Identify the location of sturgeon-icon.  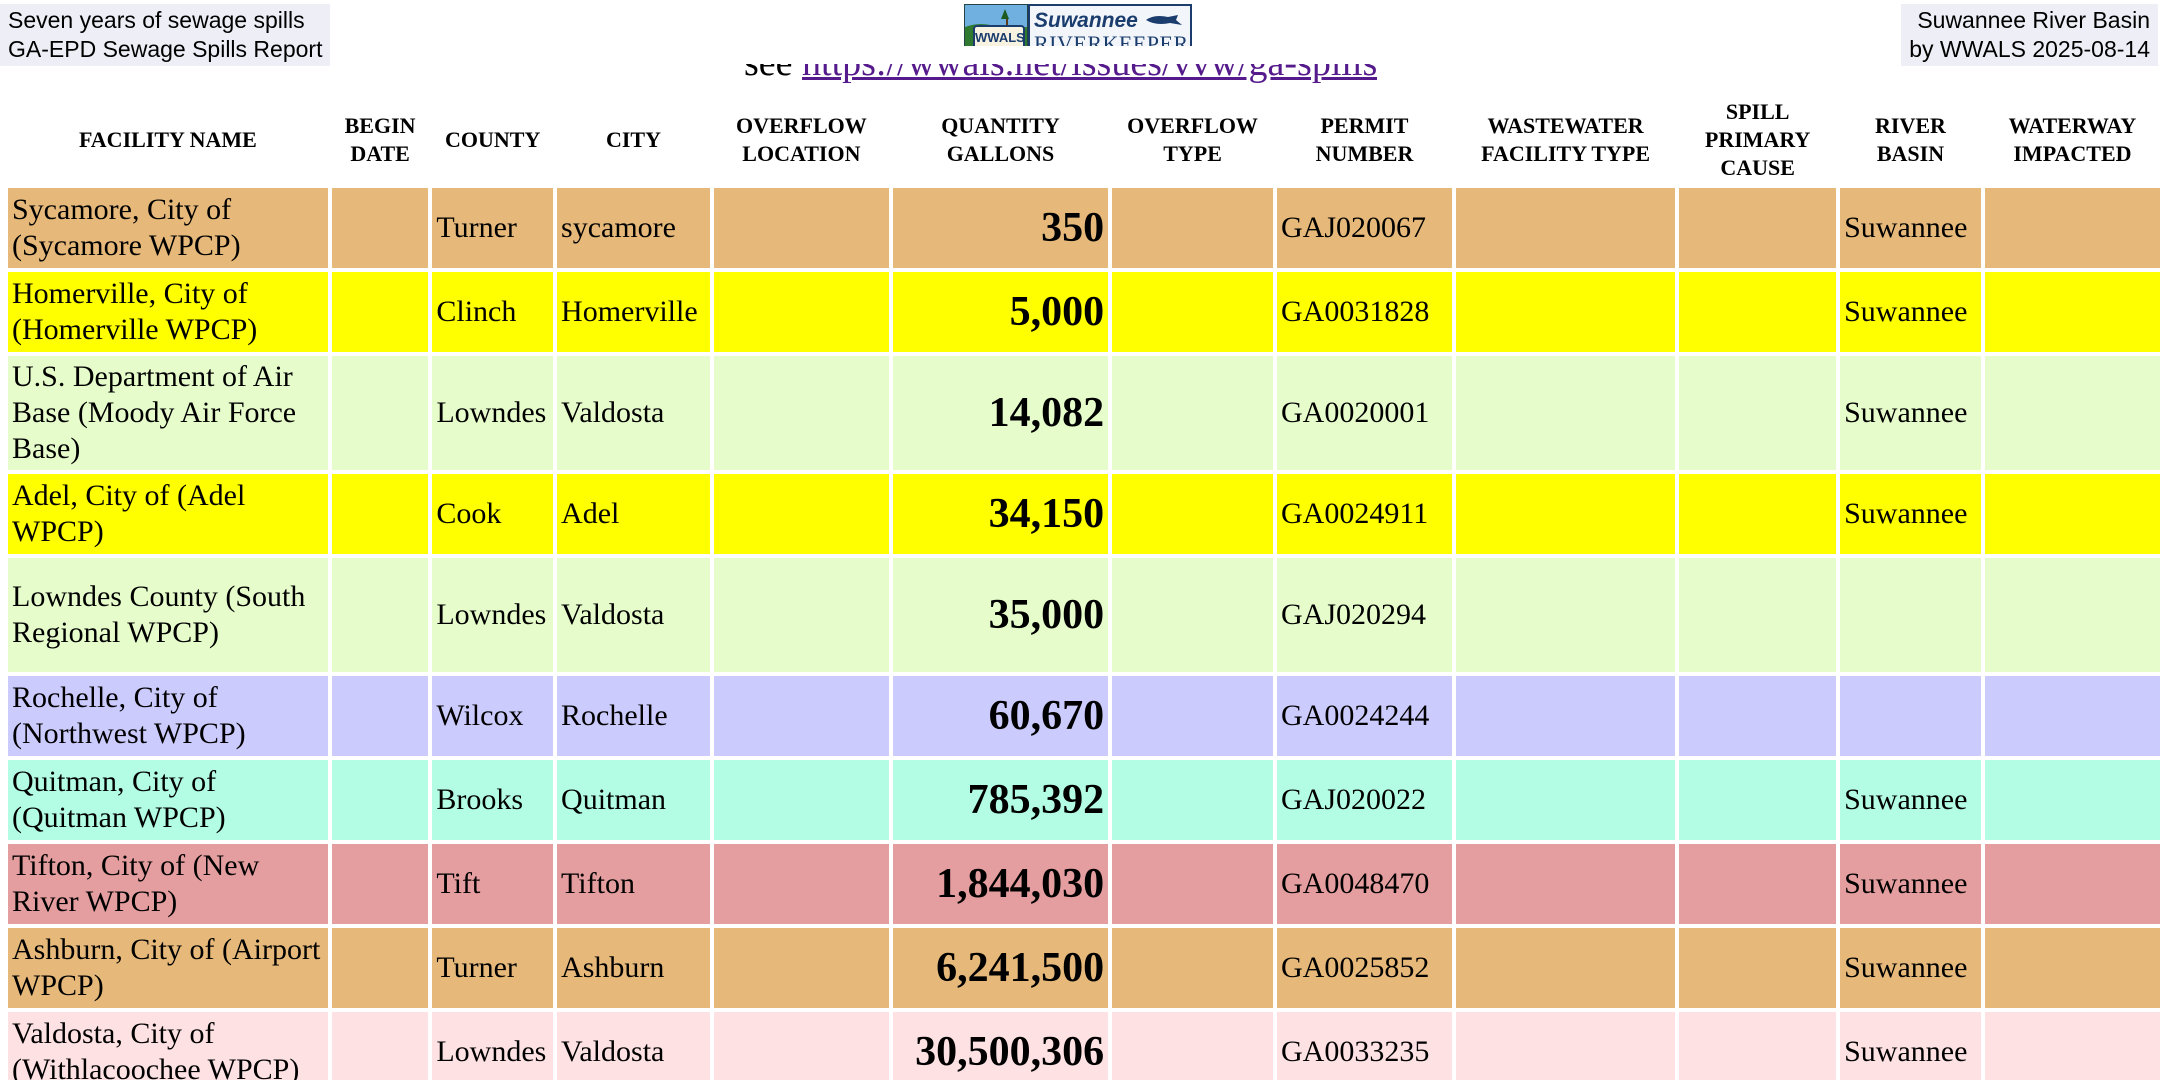
(1163, 20).